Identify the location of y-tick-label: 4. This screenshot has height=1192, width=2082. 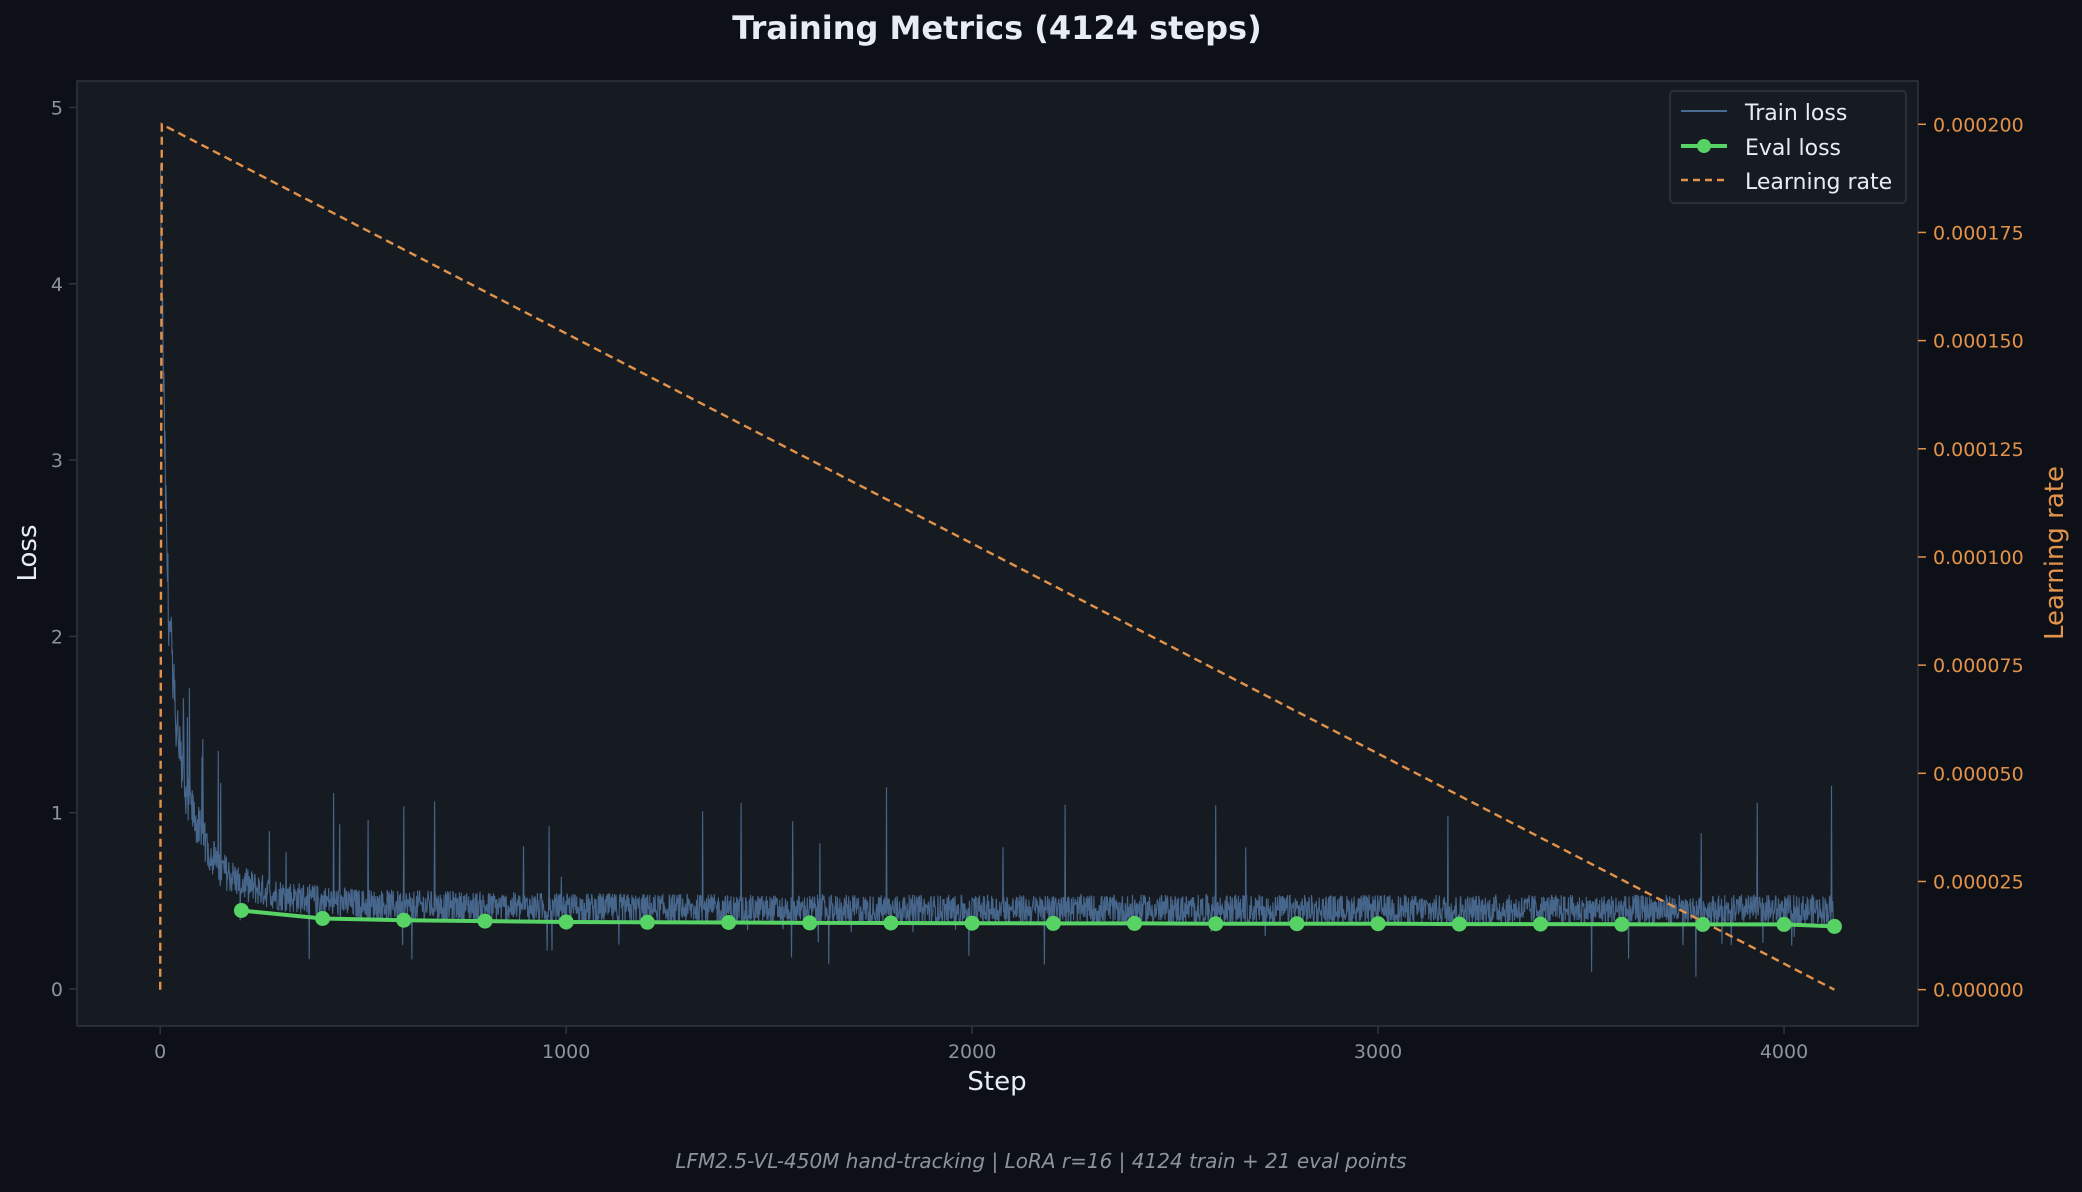
(57, 285).